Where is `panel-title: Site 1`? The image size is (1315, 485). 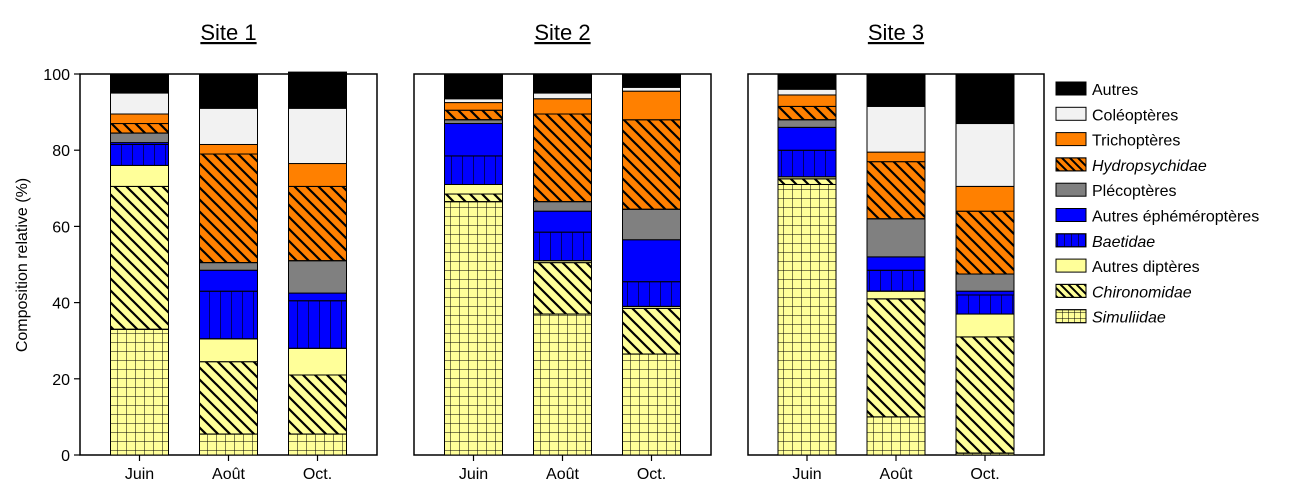 panel-title: Site 1 is located at coordinates (228, 32).